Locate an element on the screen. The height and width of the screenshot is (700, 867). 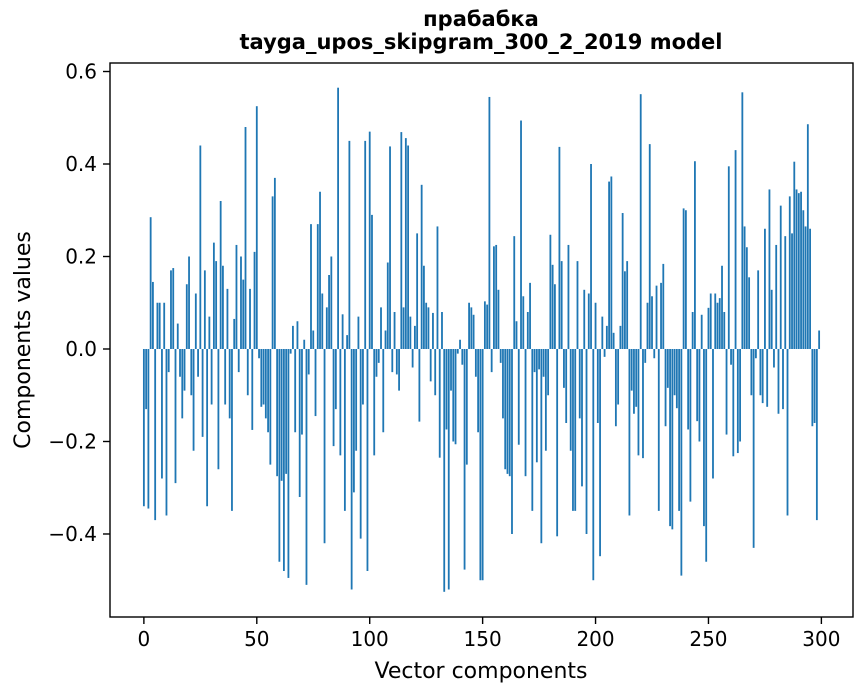
x-tick-label: 300 is located at coordinates (821, 639).